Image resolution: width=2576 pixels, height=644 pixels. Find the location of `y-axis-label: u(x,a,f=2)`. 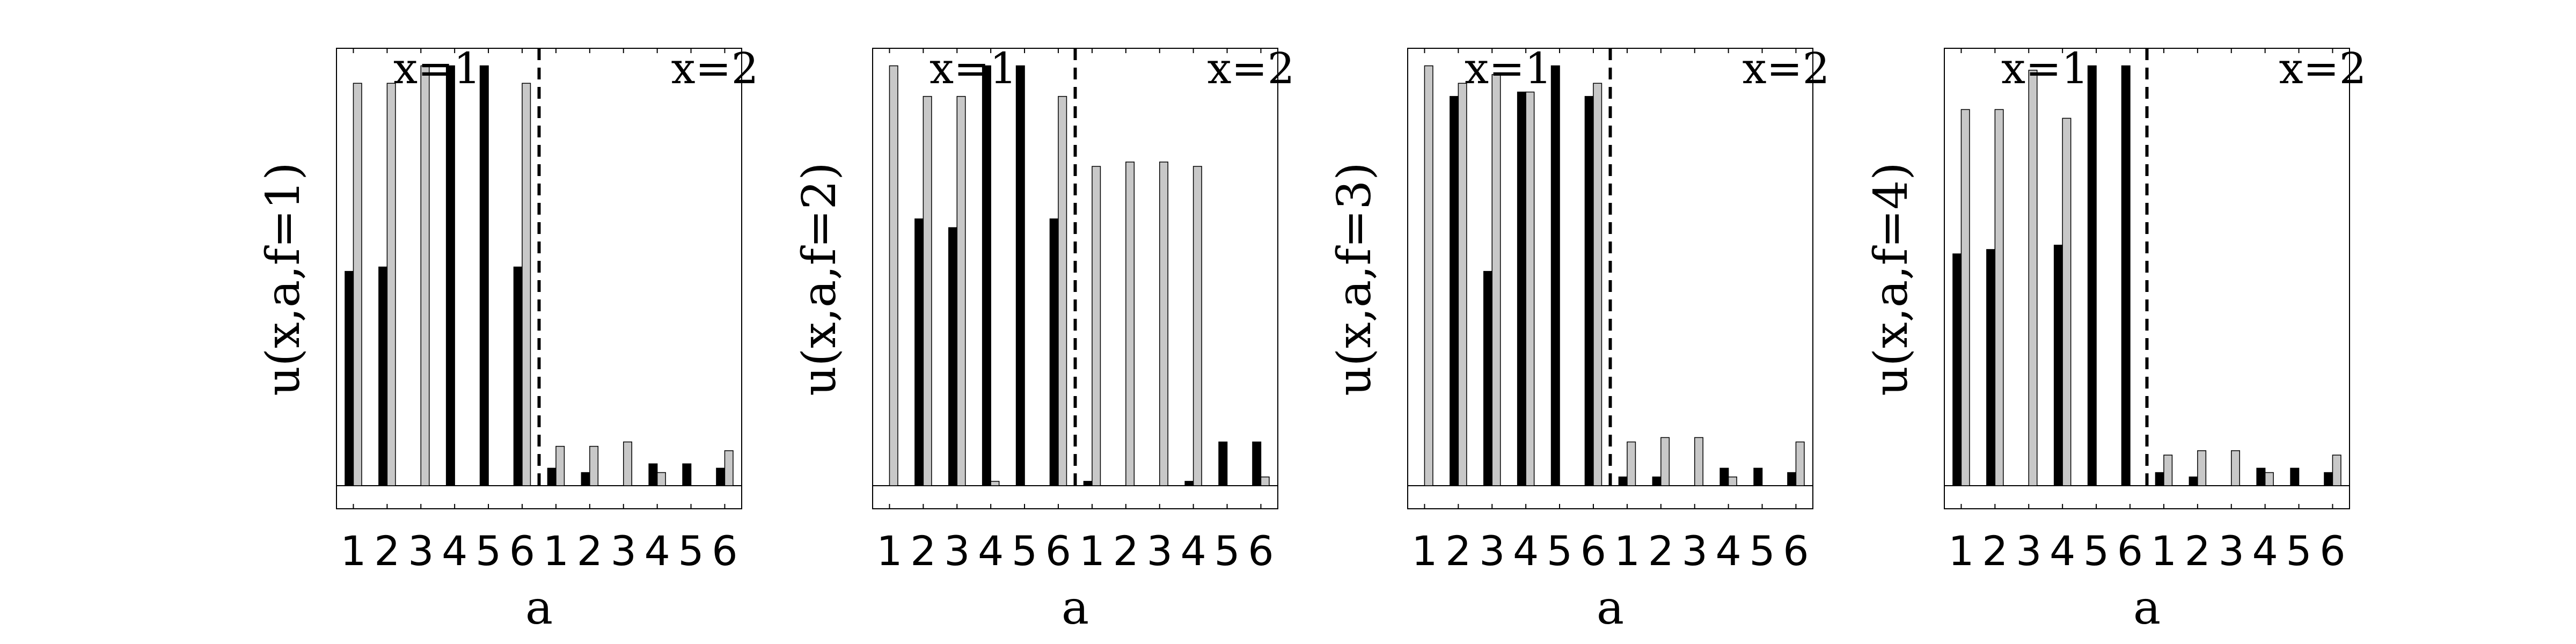

y-axis-label: u(x,a,f=2) is located at coordinates (819, 279).